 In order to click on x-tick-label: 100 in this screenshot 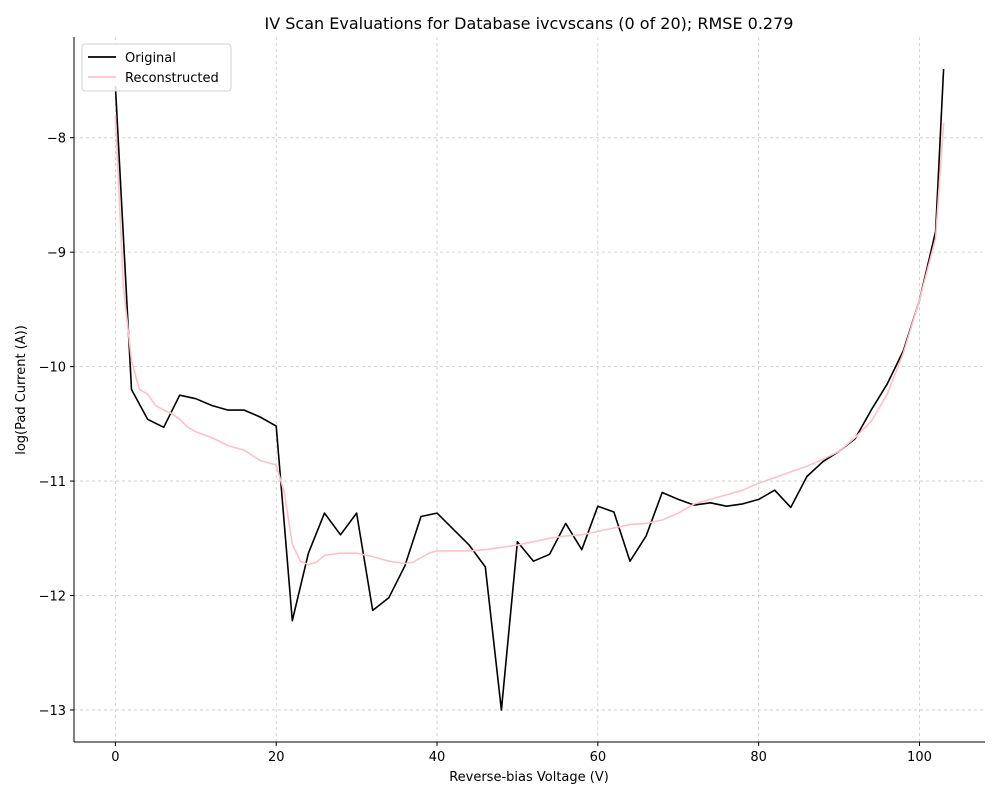, I will do `click(919, 757)`.